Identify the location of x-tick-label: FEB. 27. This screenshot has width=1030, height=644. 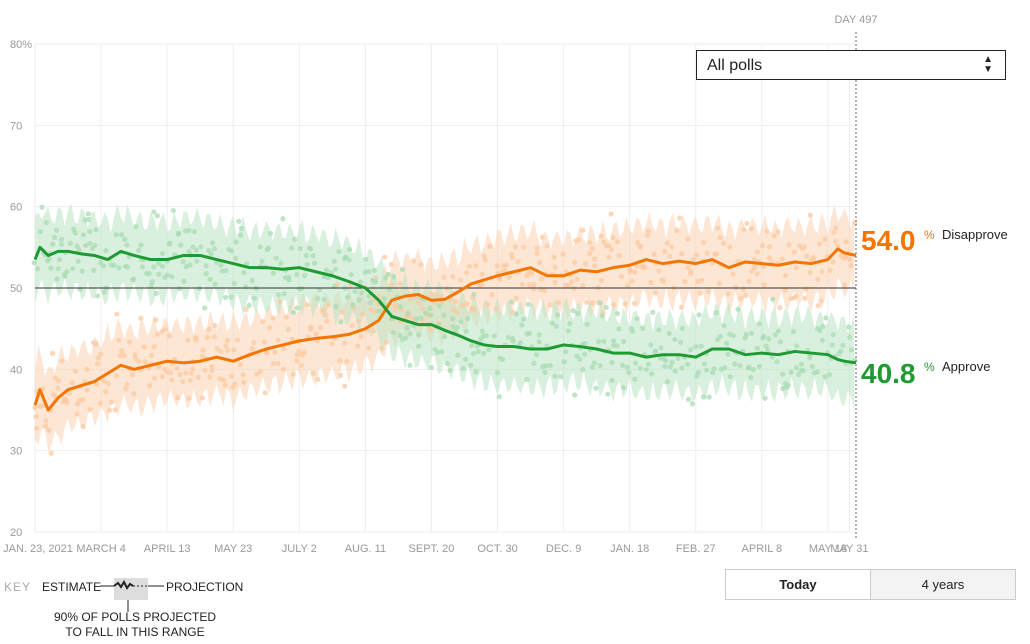
(696, 549).